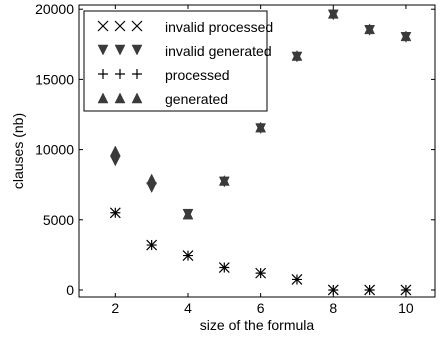  I want to click on point-invalid-generated, so click(115, 161).